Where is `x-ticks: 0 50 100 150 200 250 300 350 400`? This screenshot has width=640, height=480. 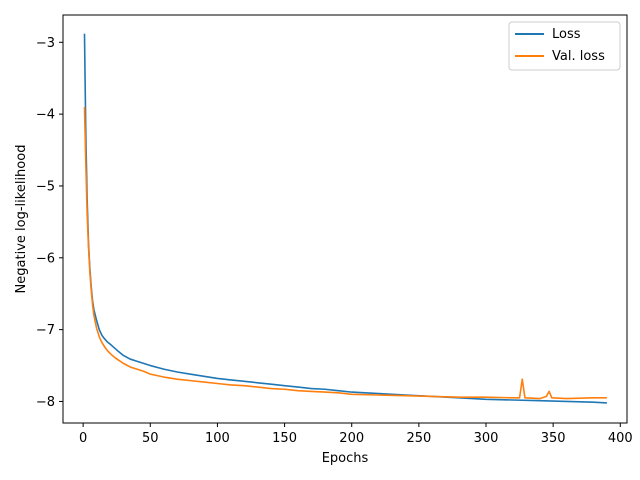
x-ticks: 0 50 100 150 200 250 300 350 400 is located at coordinates (356, 434).